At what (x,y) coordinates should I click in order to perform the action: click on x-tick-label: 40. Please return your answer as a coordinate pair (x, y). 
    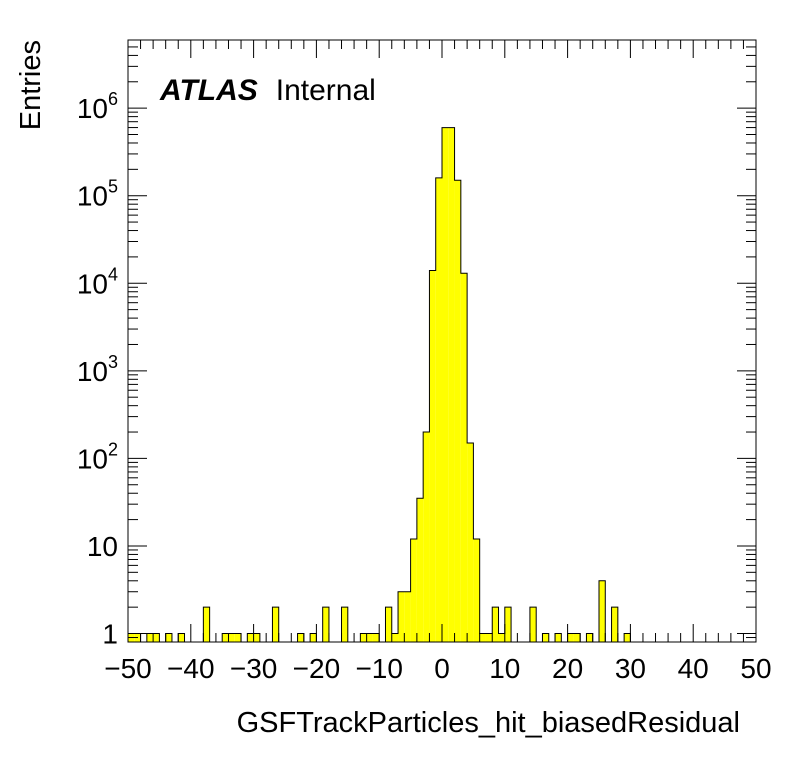
    Looking at the image, I should click on (693, 668).